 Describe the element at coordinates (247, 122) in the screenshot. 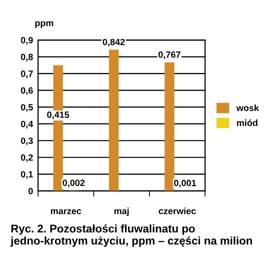

I see `legend-label: miód` at that location.